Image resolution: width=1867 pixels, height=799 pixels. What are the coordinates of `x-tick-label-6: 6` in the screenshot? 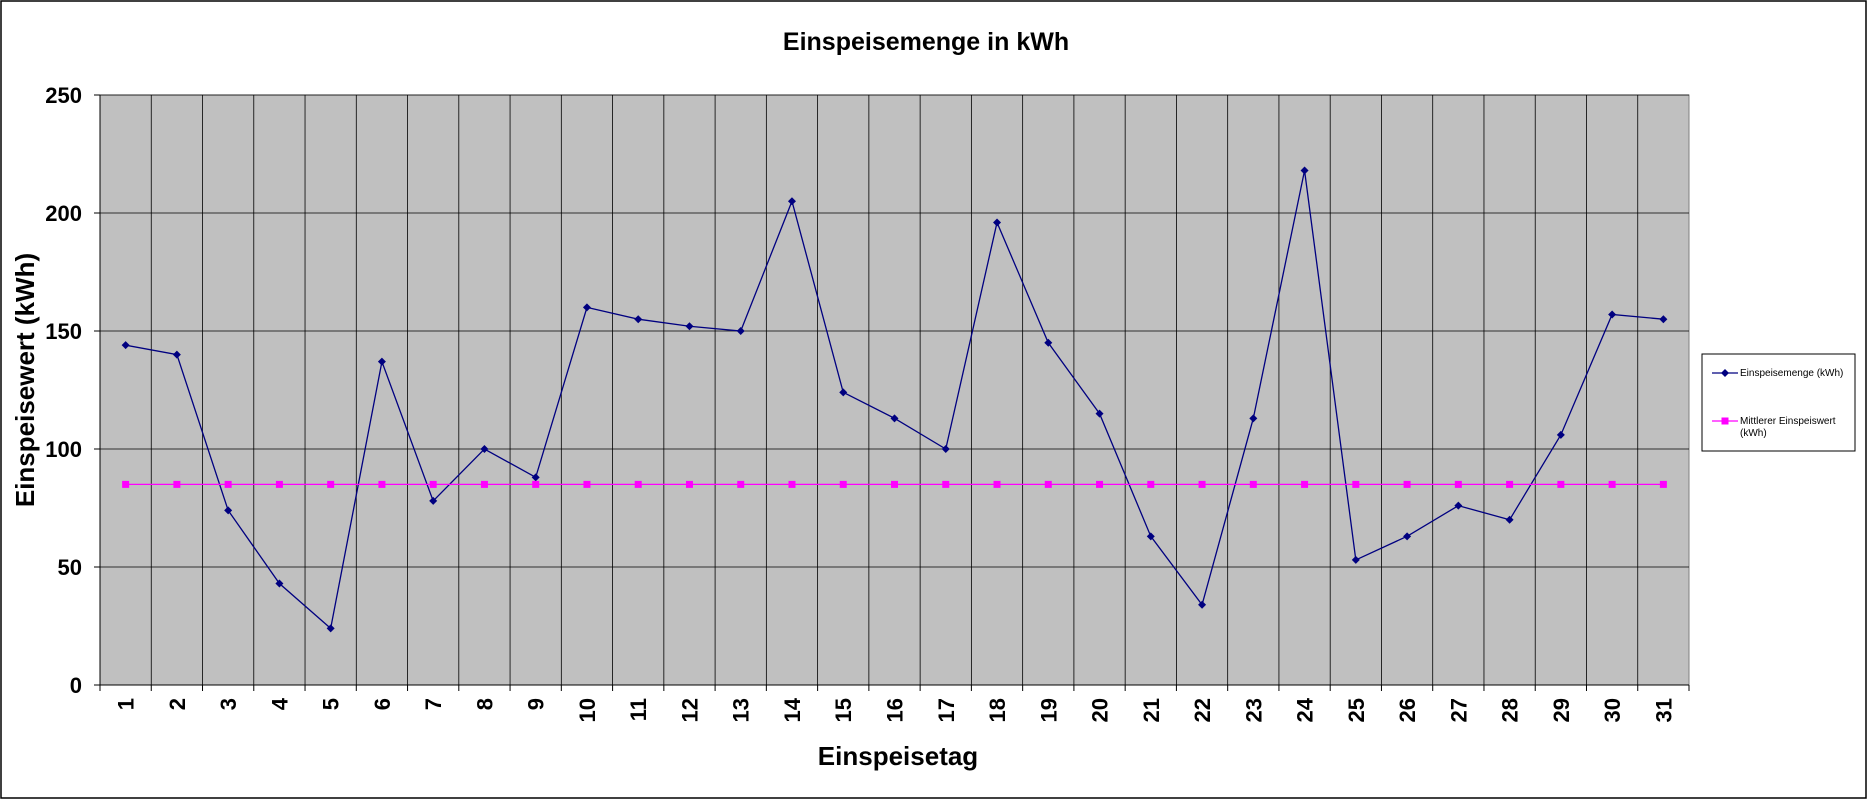 It's located at (382, 704).